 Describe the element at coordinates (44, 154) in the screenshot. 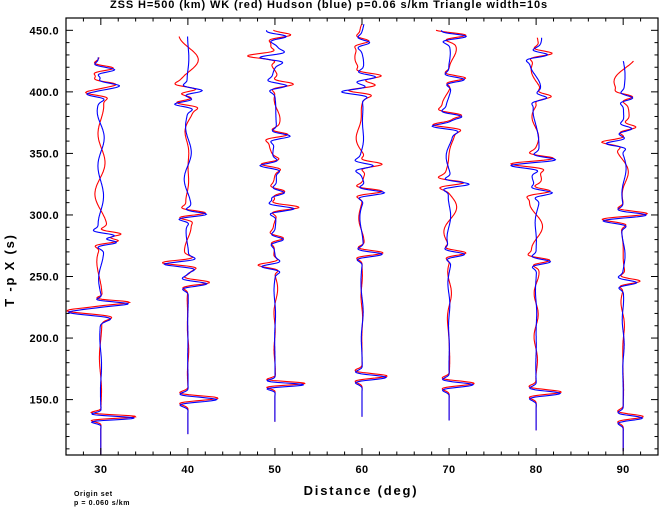

I see `y-tick-label-350.0: 350.0` at that location.